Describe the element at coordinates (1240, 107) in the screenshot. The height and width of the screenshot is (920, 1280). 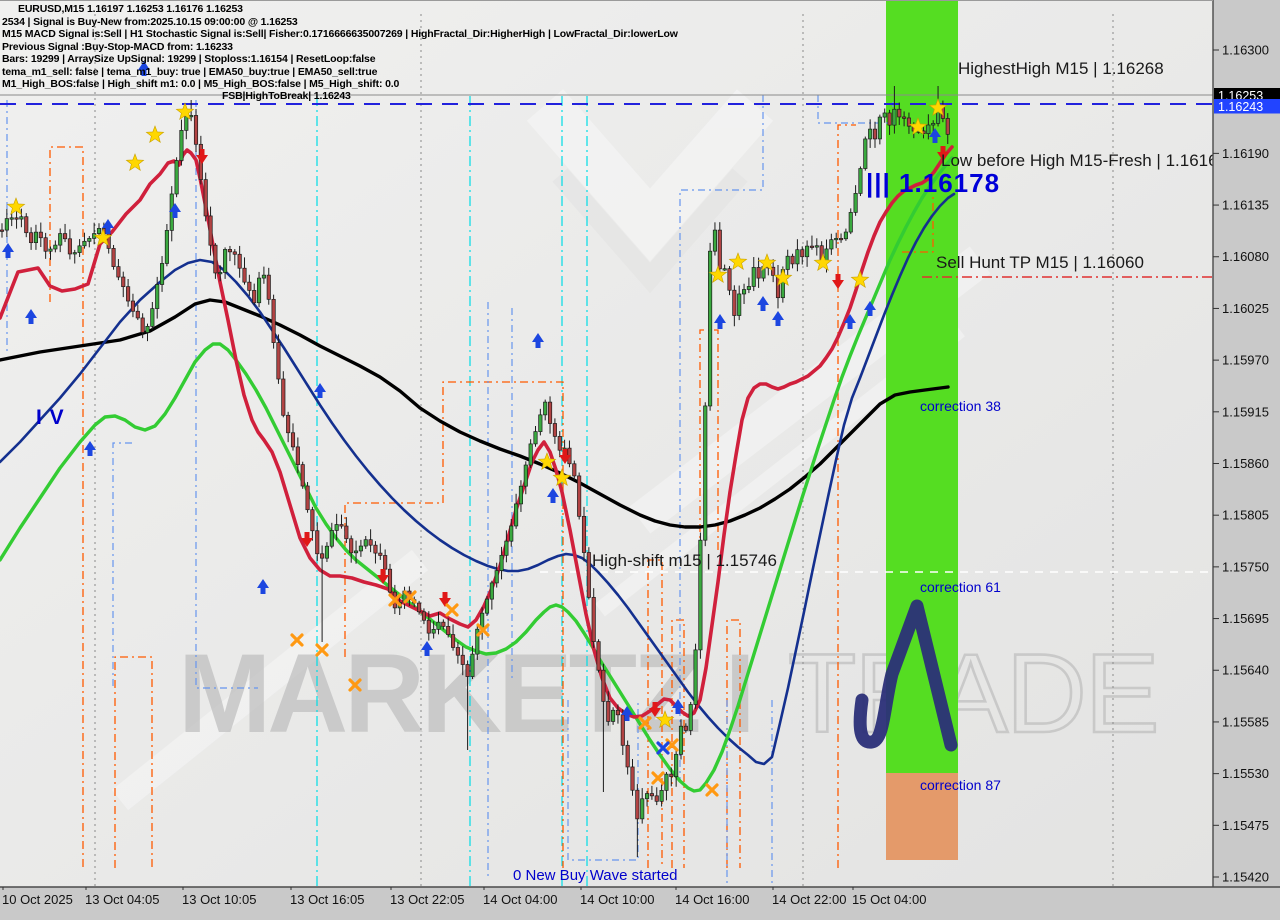
I see `current-price-tag-label: 1.16243` at that location.